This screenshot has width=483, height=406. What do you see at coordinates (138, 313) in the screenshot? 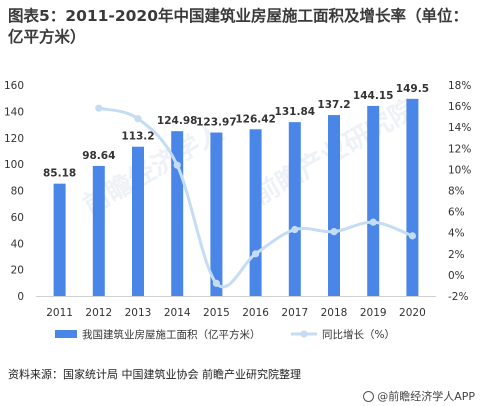
I see `x-tick-label: 2013` at bounding box center [138, 313].